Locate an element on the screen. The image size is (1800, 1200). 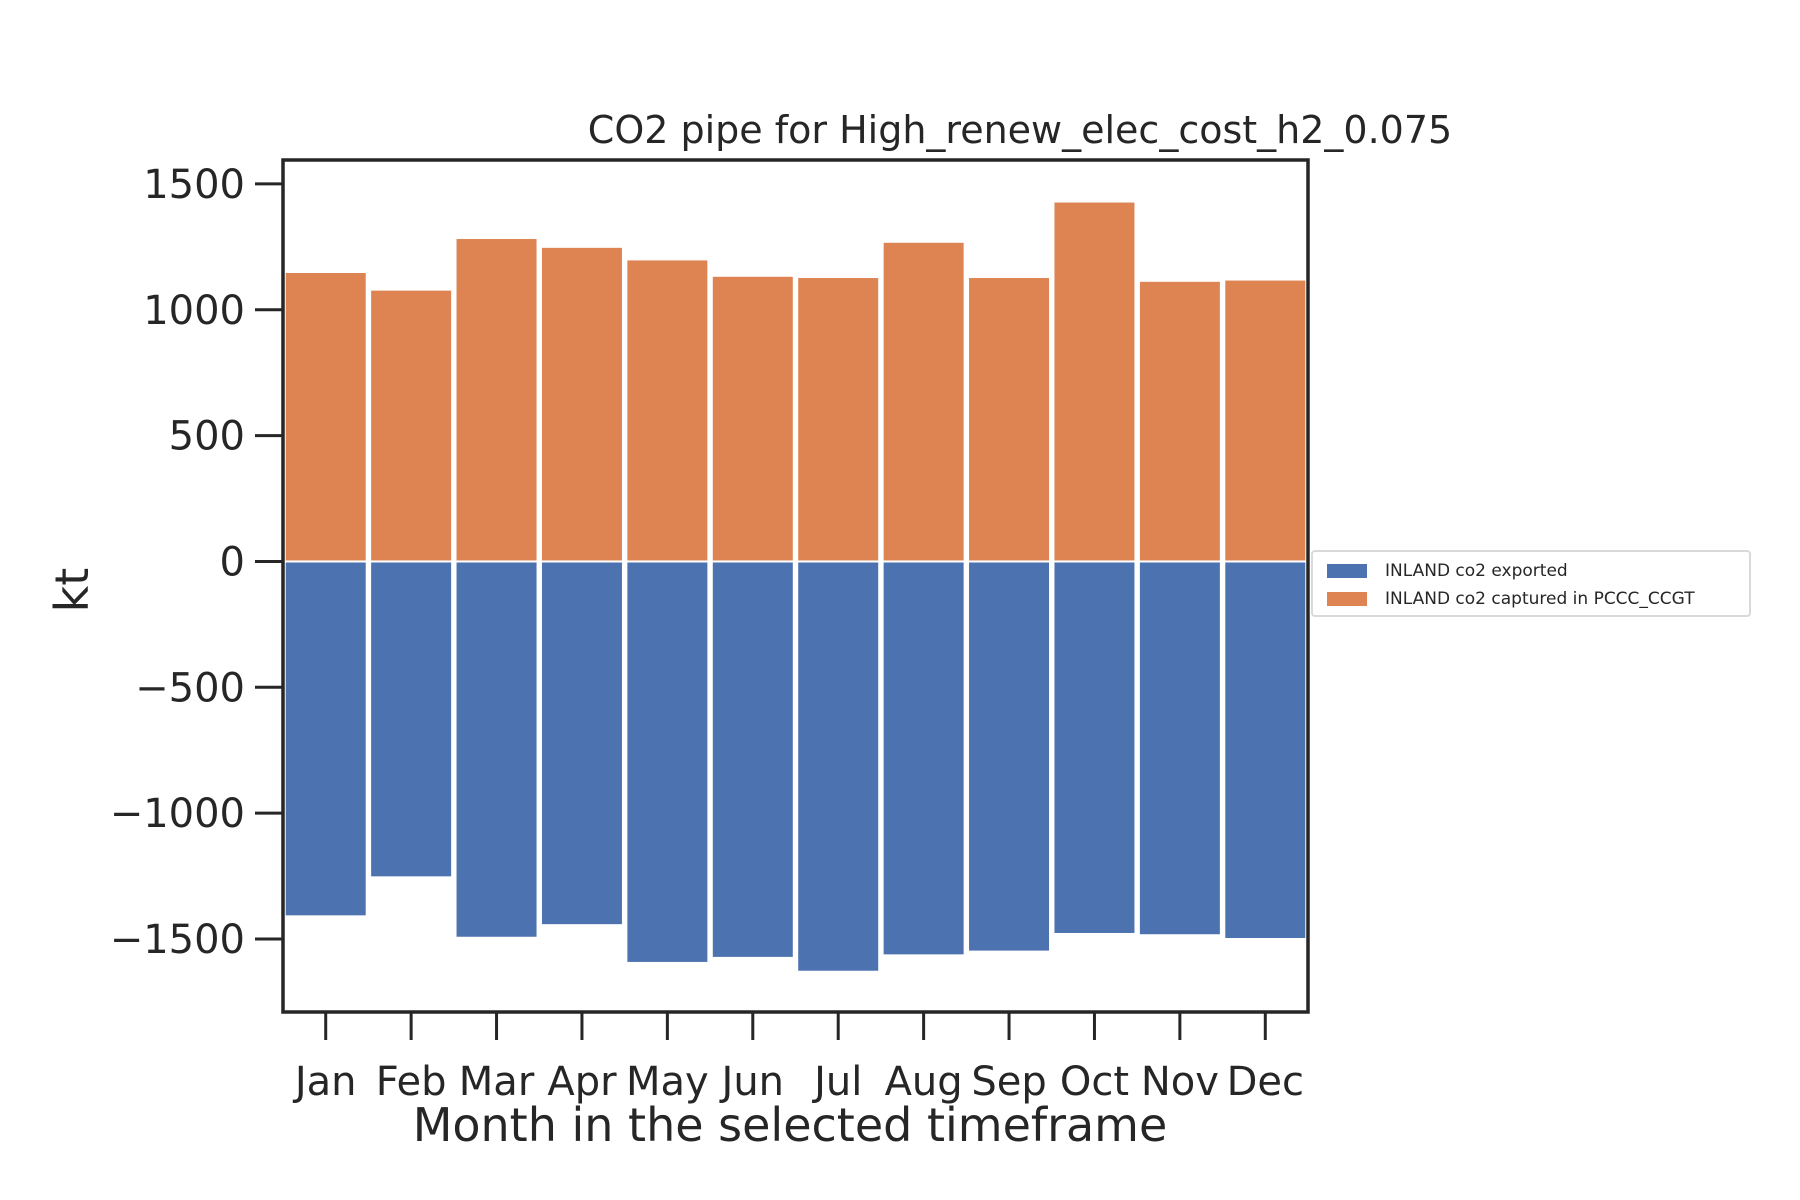
legend-label-captured: INLAND co2 captured in PCCC_CCGT is located at coordinates (1540, 599).